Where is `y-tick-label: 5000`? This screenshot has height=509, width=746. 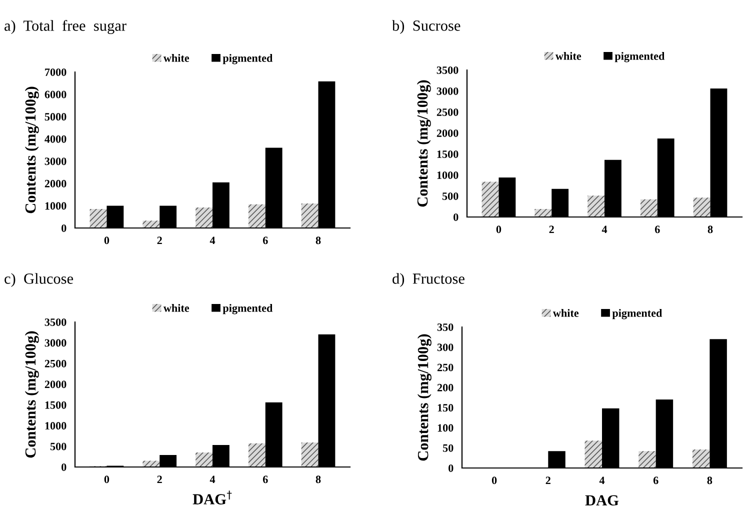
y-tick-label: 5000 is located at coordinates (55, 117).